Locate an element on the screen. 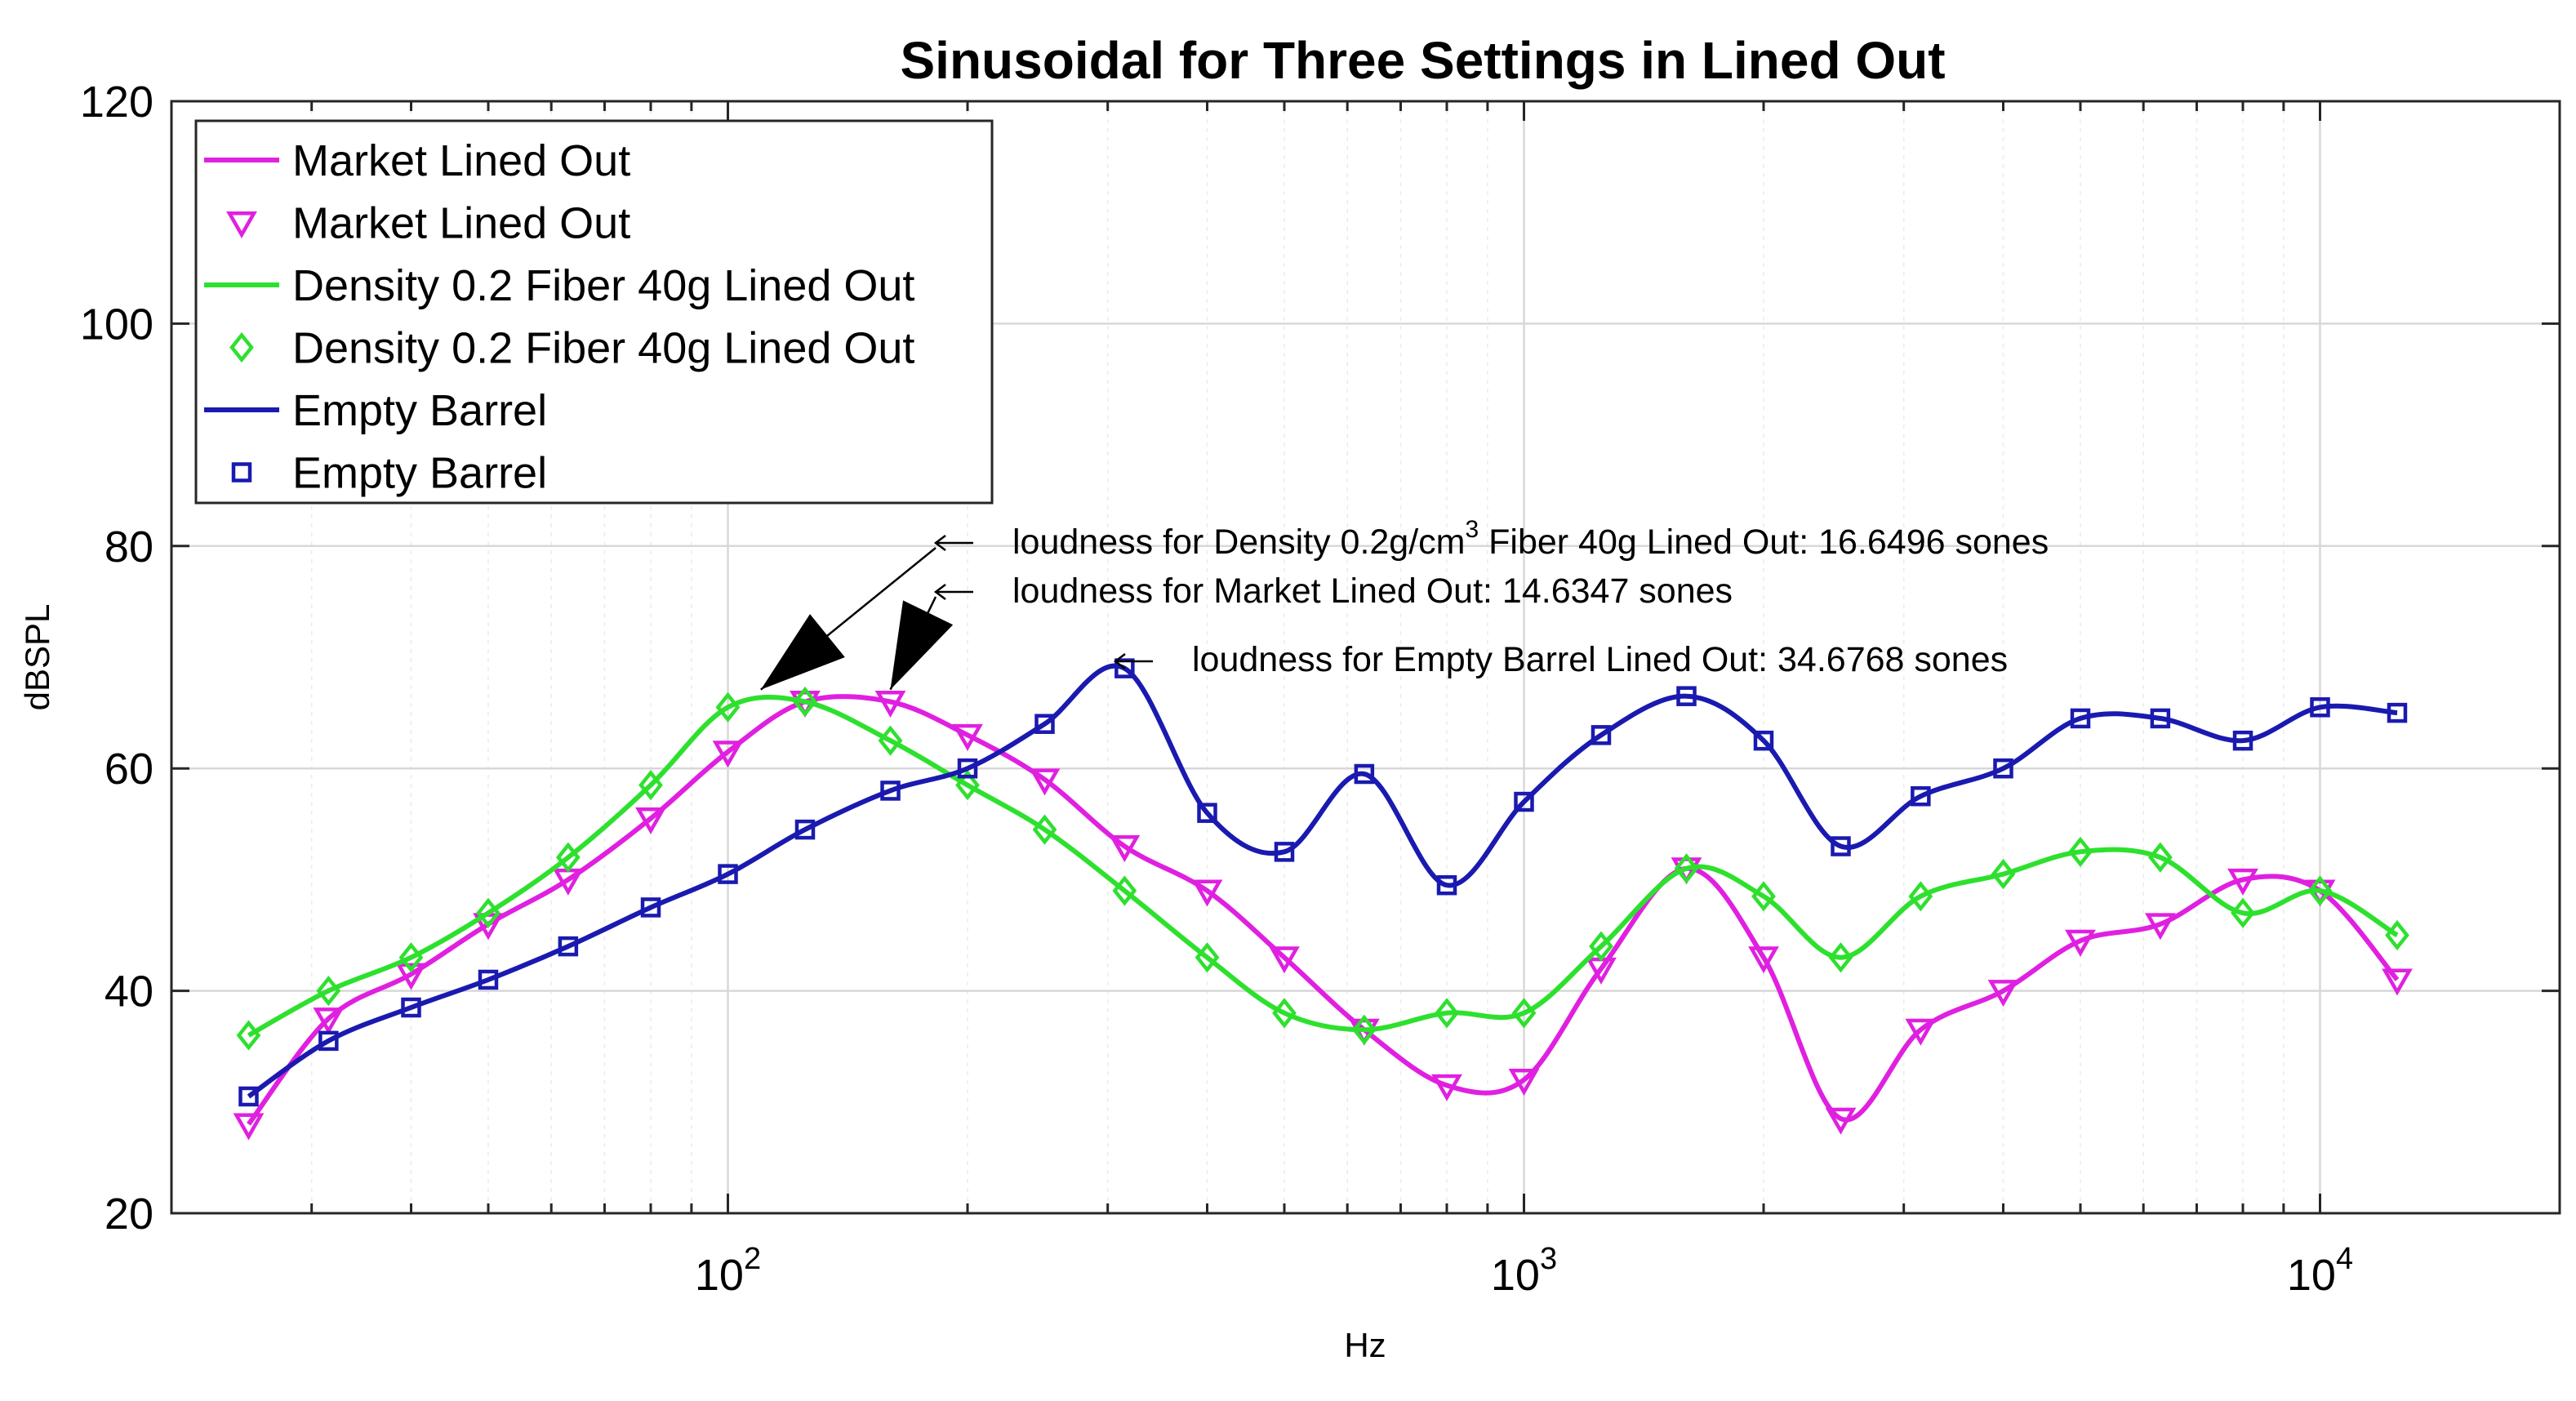 This screenshot has width=2576, height=1401. annotation-text-part: loudness for Density 0.2g/cm is located at coordinates (1239, 542).